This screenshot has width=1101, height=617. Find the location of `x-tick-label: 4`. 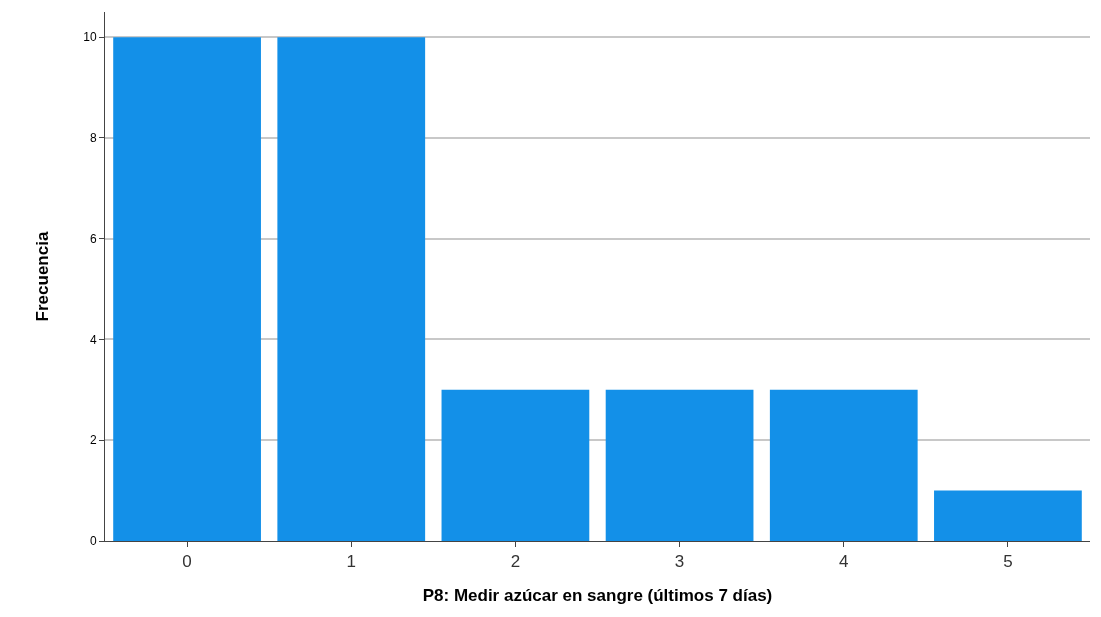

x-tick-label: 4 is located at coordinates (844, 562).